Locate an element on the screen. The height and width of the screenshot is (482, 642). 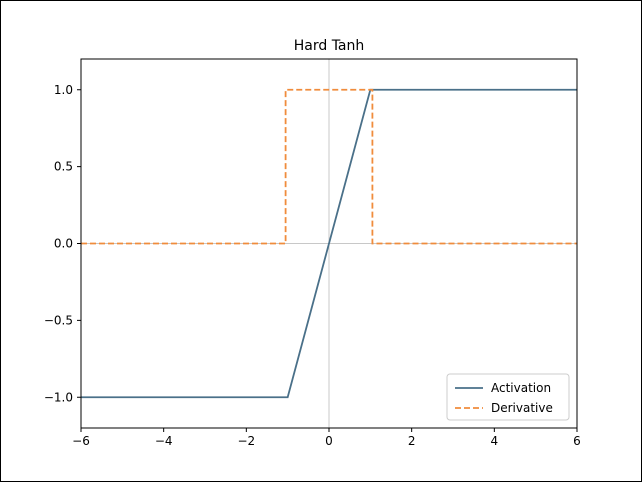
y-axis: −1.0 −0.5 0.0 0.5 1.0 is located at coordinates (62, 243).